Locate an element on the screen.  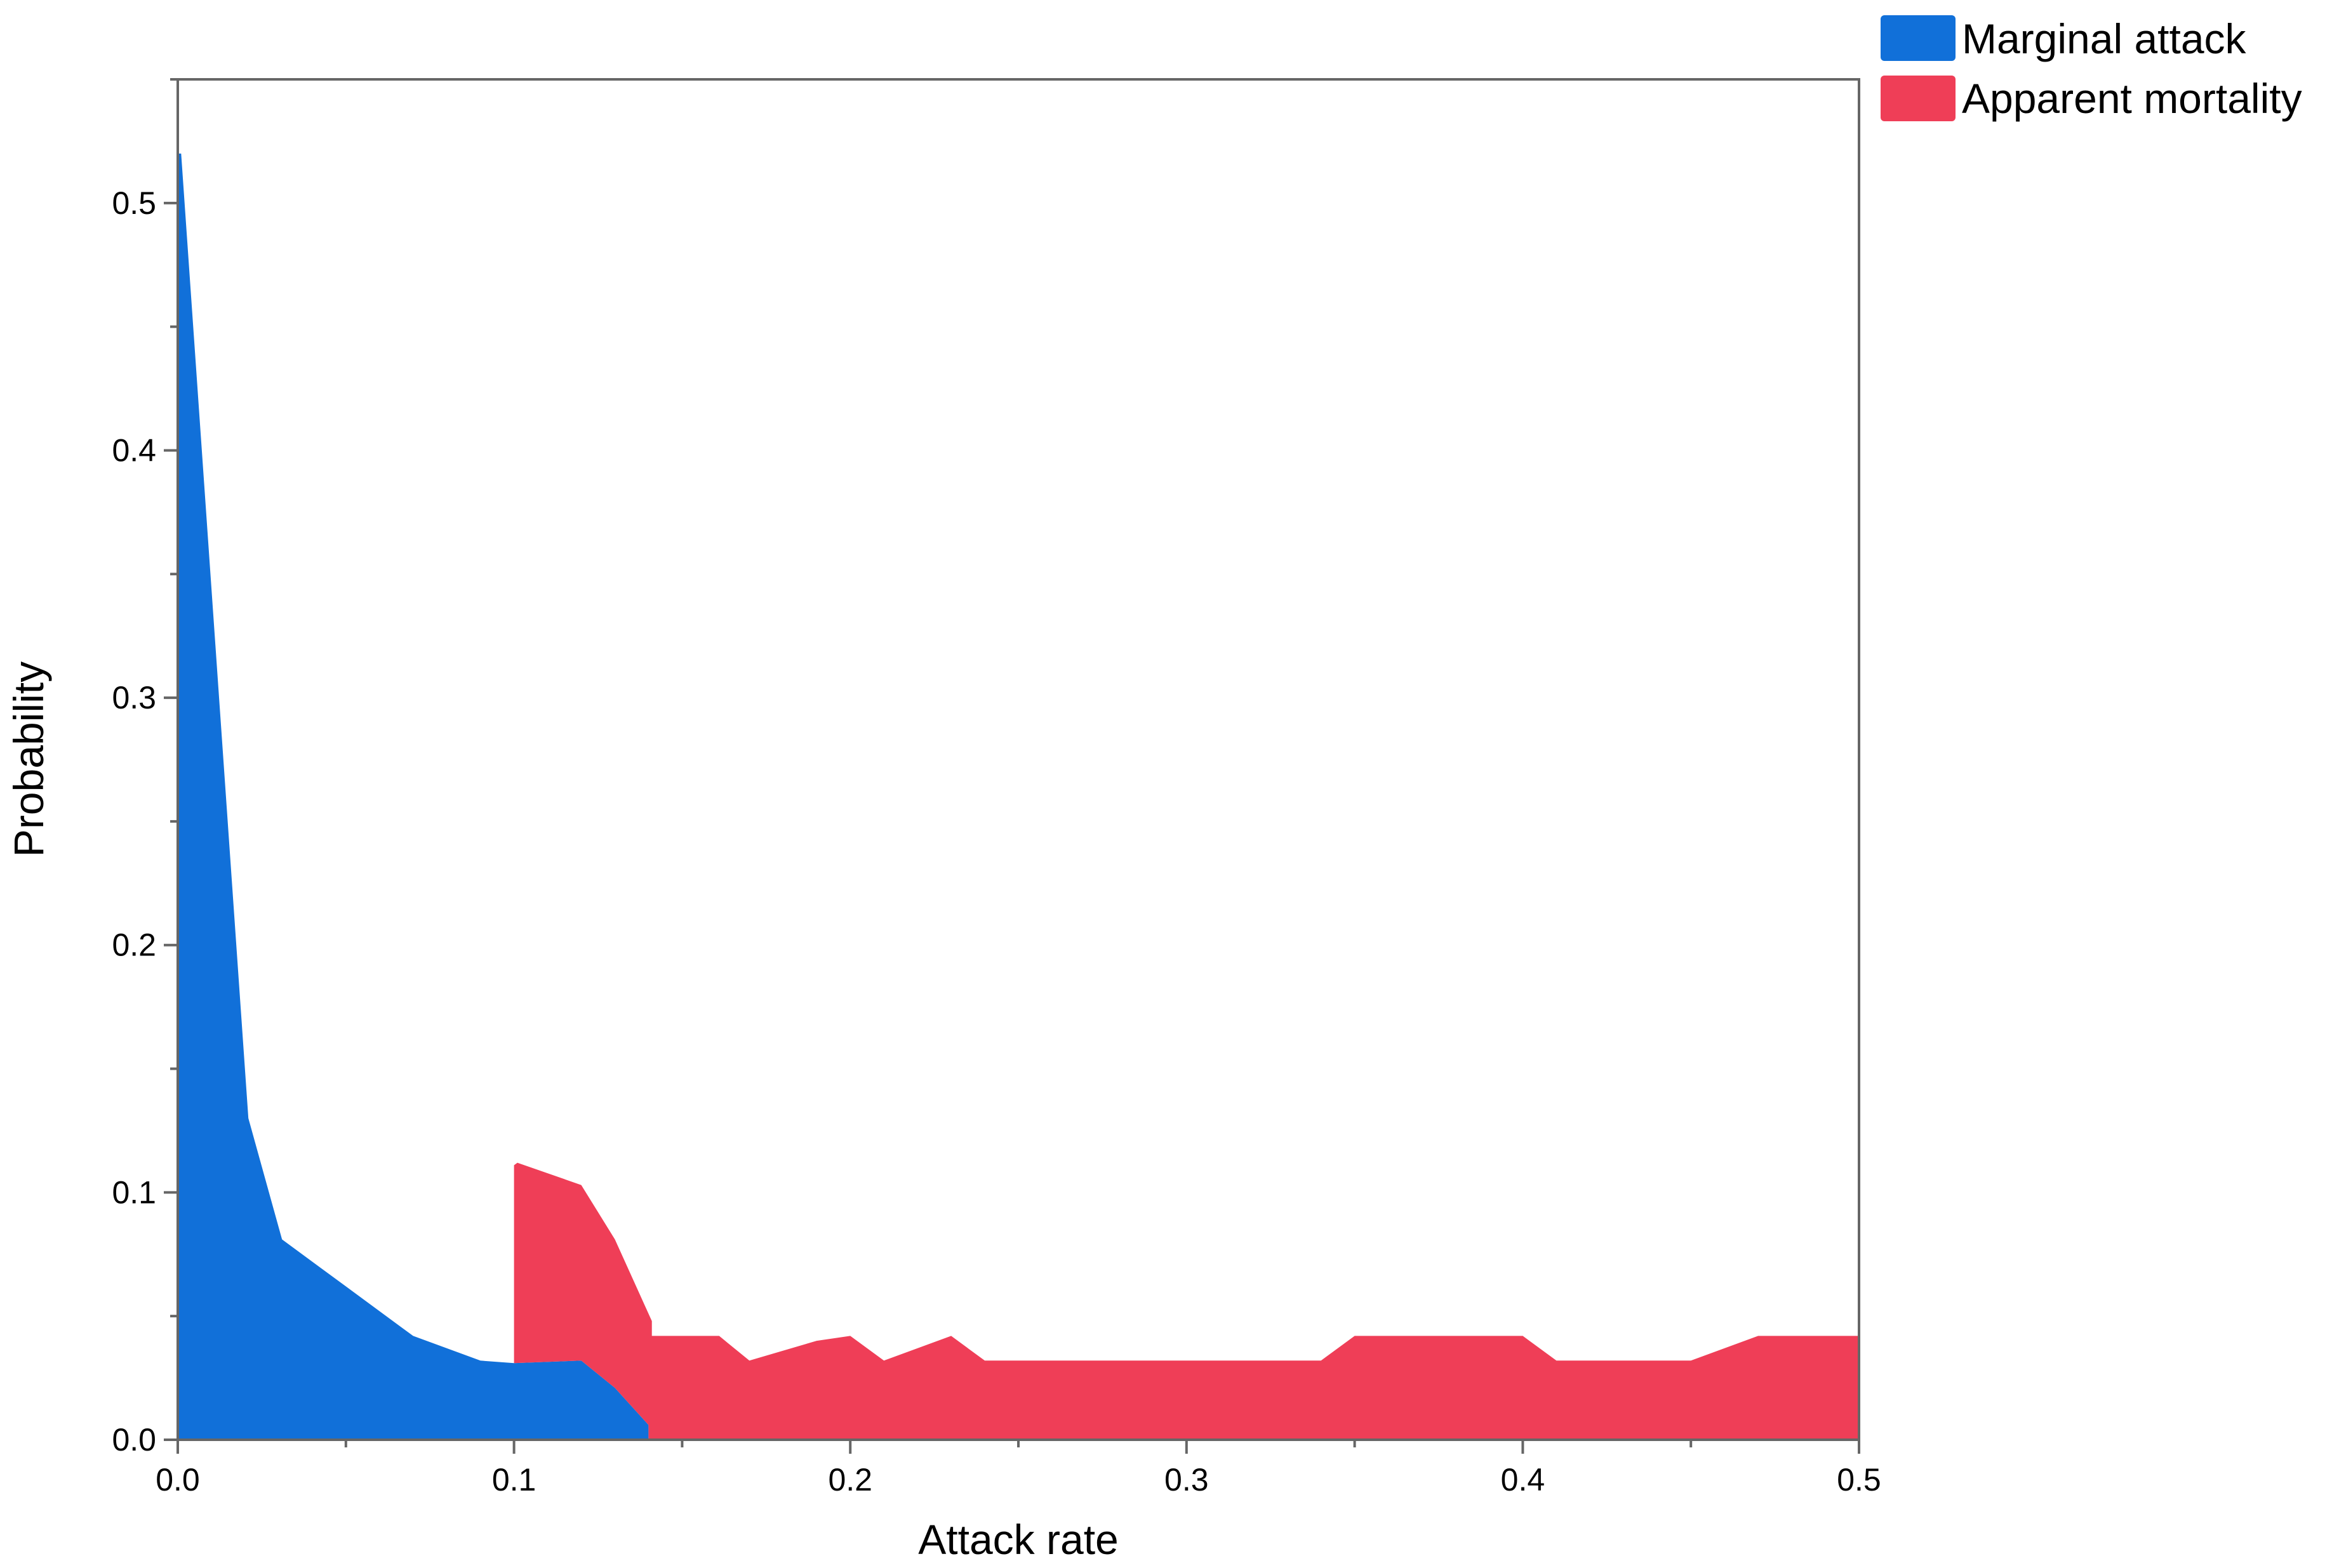
y-axis-title: Probability is located at coordinates (28, 759).